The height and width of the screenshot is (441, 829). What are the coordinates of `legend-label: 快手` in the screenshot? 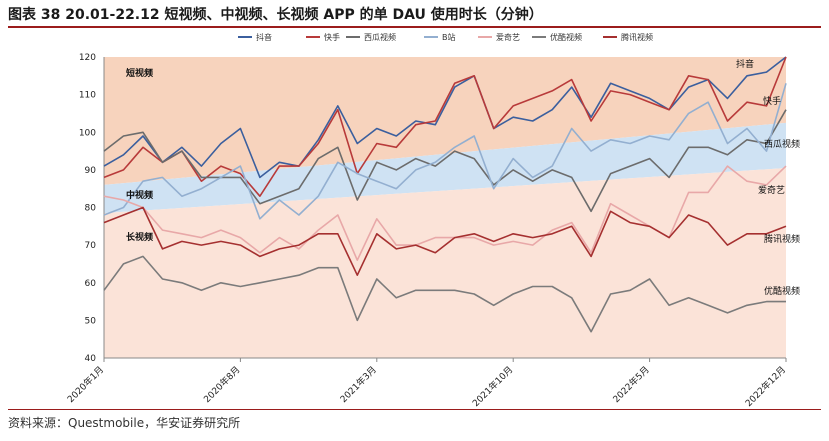 It's located at (332, 37).